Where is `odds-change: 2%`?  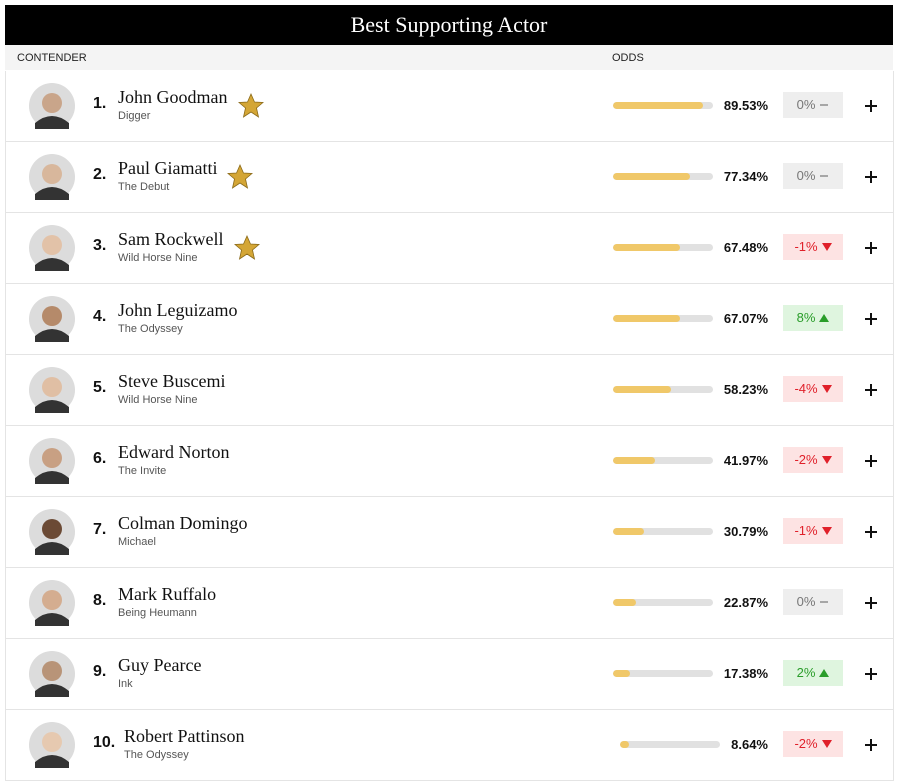 odds-change: 2% is located at coordinates (813, 673).